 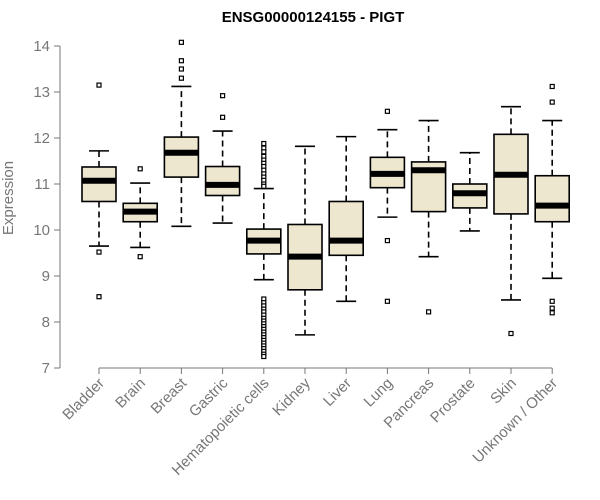 What do you see at coordinates (140, 213) in the screenshot?
I see `box-brain` at bounding box center [140, 213].